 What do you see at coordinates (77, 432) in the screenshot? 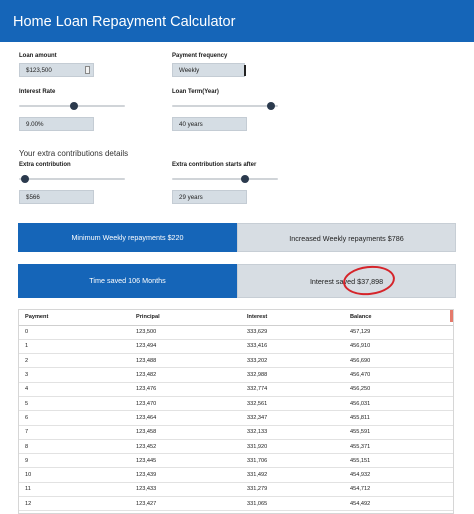
I see `table-cell: 7` at bounding box center [77, 432].